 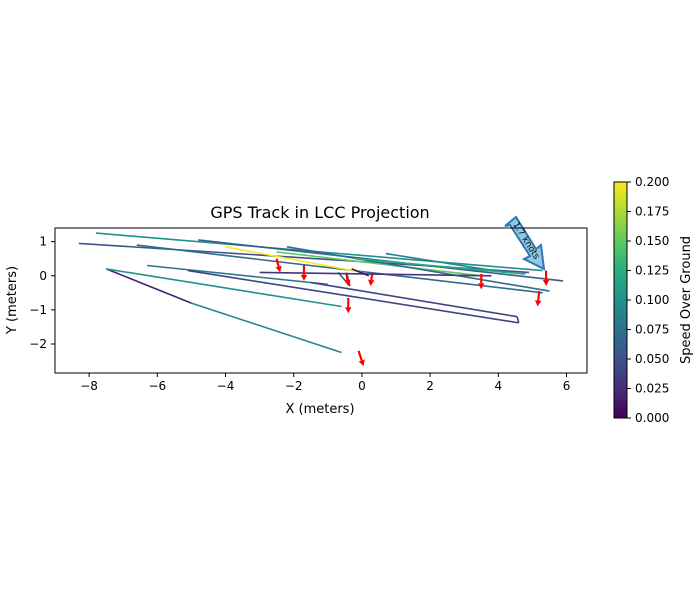 I want to click on y-tick-label: −2, so click(x=38, y=344).